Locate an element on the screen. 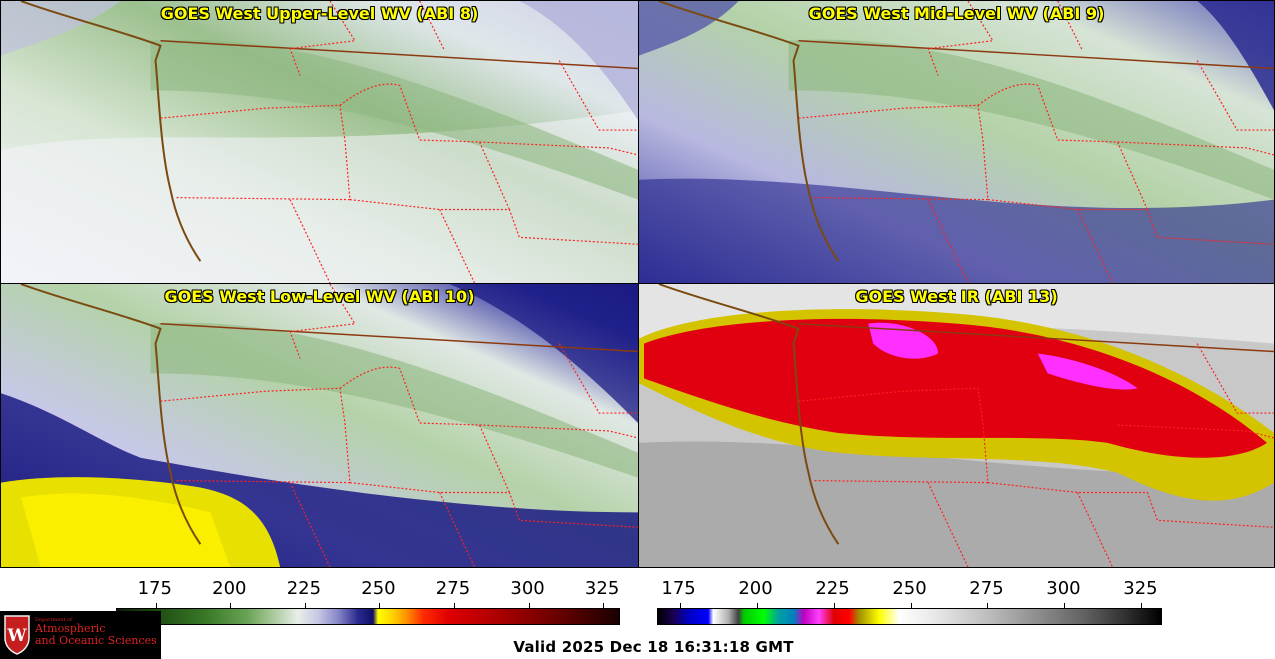 This screenshot has width=1275, height=659. colorbar-ir is located at coordinates (909, 614).